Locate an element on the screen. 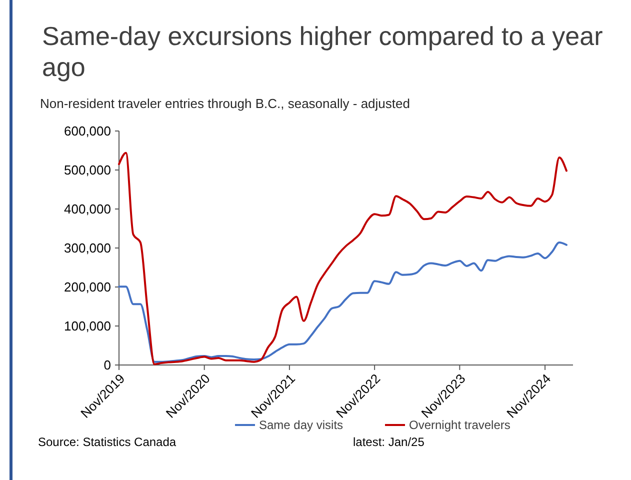 This screenshot has width=631, height=480. chart-title: Same-day excursions higher compared to a year ago is located at coordinates (323, 51).